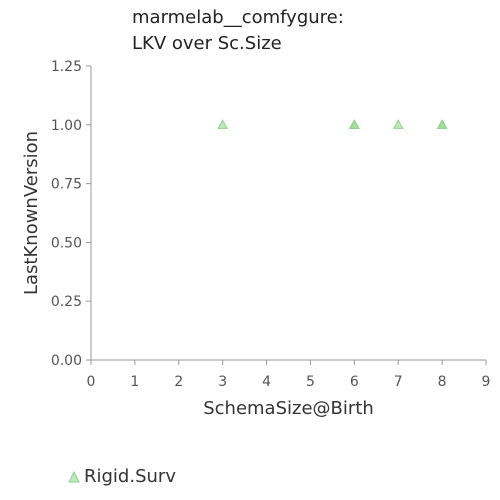 The height and width of the screenshot is (500, 500). What do you see at coordinates (442, 382) in the screenshot?
I see `x-tick-label: 8` at bounding box center [442, 382].